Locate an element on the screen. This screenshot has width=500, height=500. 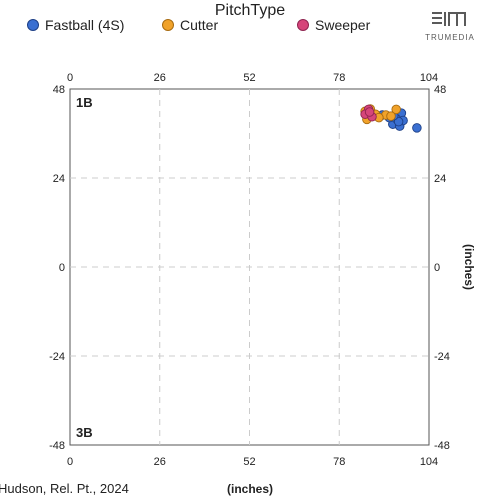
legend-item-fastball: Fastball (4S) is located at coordinates (76, 25).